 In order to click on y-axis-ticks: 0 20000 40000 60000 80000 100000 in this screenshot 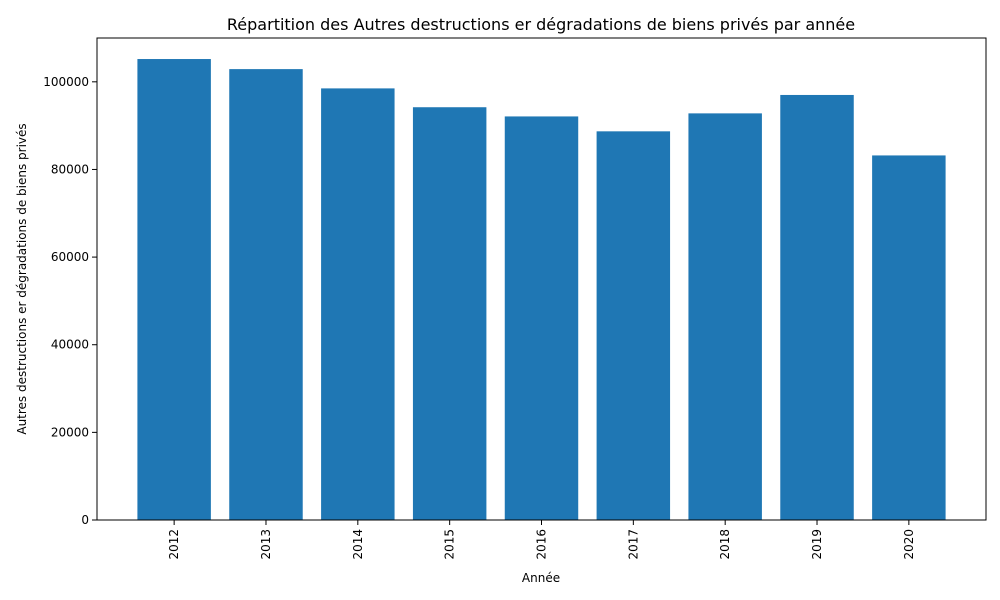, I will do `click(70, 301)`.